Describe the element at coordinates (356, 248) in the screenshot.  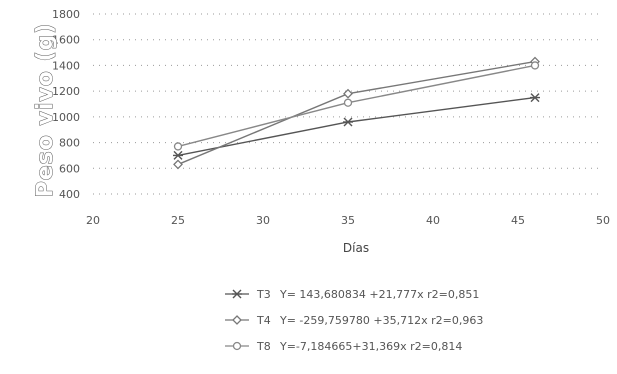
I see `x-axis-title: Días` at that location.